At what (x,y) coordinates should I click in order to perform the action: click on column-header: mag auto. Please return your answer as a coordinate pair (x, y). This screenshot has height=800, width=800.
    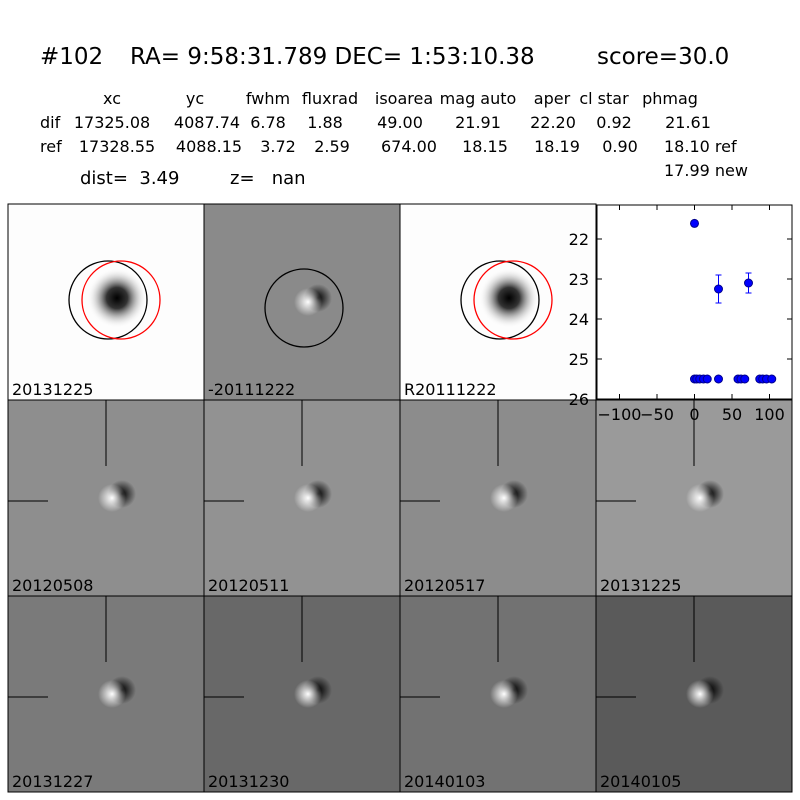
    Looking at the image, I should click on (478, 98).